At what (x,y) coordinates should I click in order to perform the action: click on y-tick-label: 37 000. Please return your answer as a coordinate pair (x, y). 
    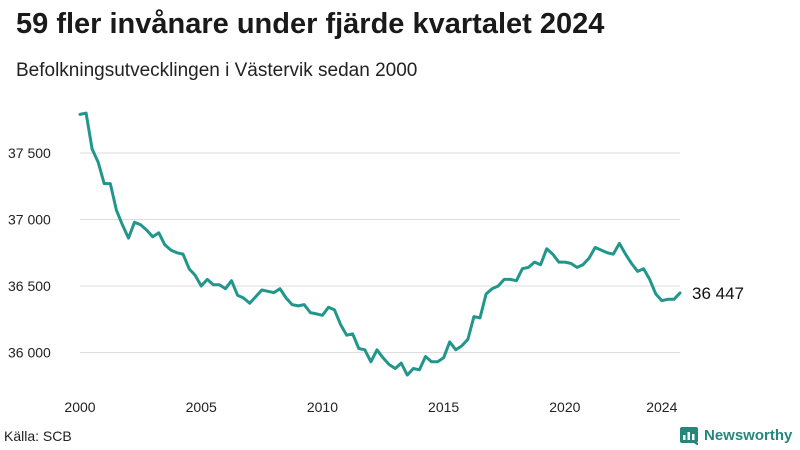
    Looking at the image, I should click on (29, 220).